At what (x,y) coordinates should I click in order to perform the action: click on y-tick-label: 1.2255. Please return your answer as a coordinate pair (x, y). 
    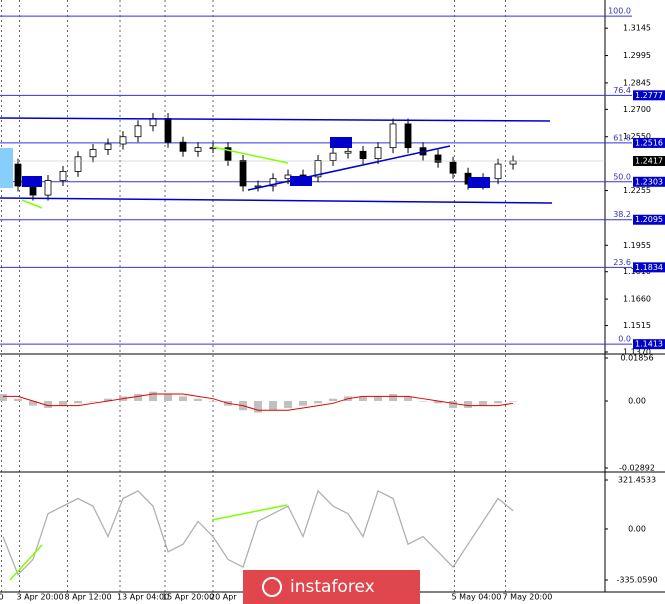
    Looking at the image, I should click on (637, 190).